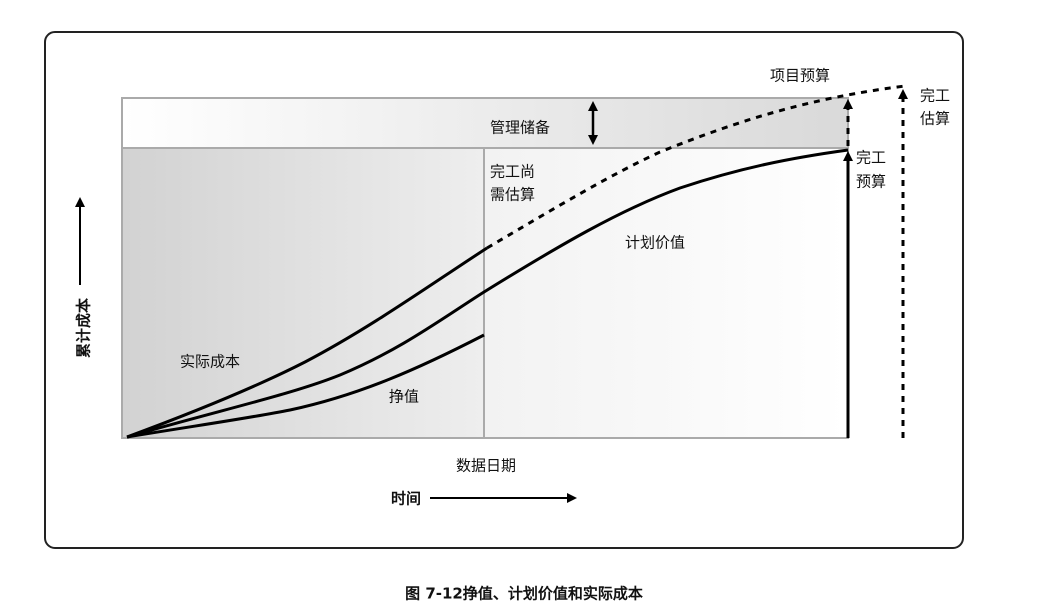 The image size is (1054, 612). Describe the element at coordinates (305, 386) in the screenshot. I see `earned-value-curve` at that location.